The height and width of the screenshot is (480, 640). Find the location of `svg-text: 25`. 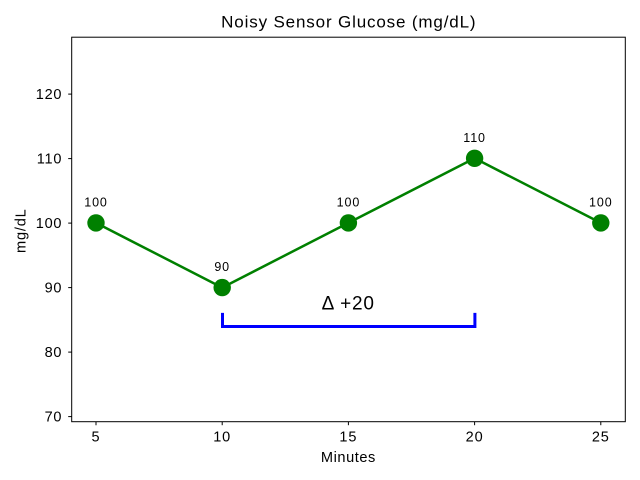

svg-text: 25 is located at coordinates (601, 438).